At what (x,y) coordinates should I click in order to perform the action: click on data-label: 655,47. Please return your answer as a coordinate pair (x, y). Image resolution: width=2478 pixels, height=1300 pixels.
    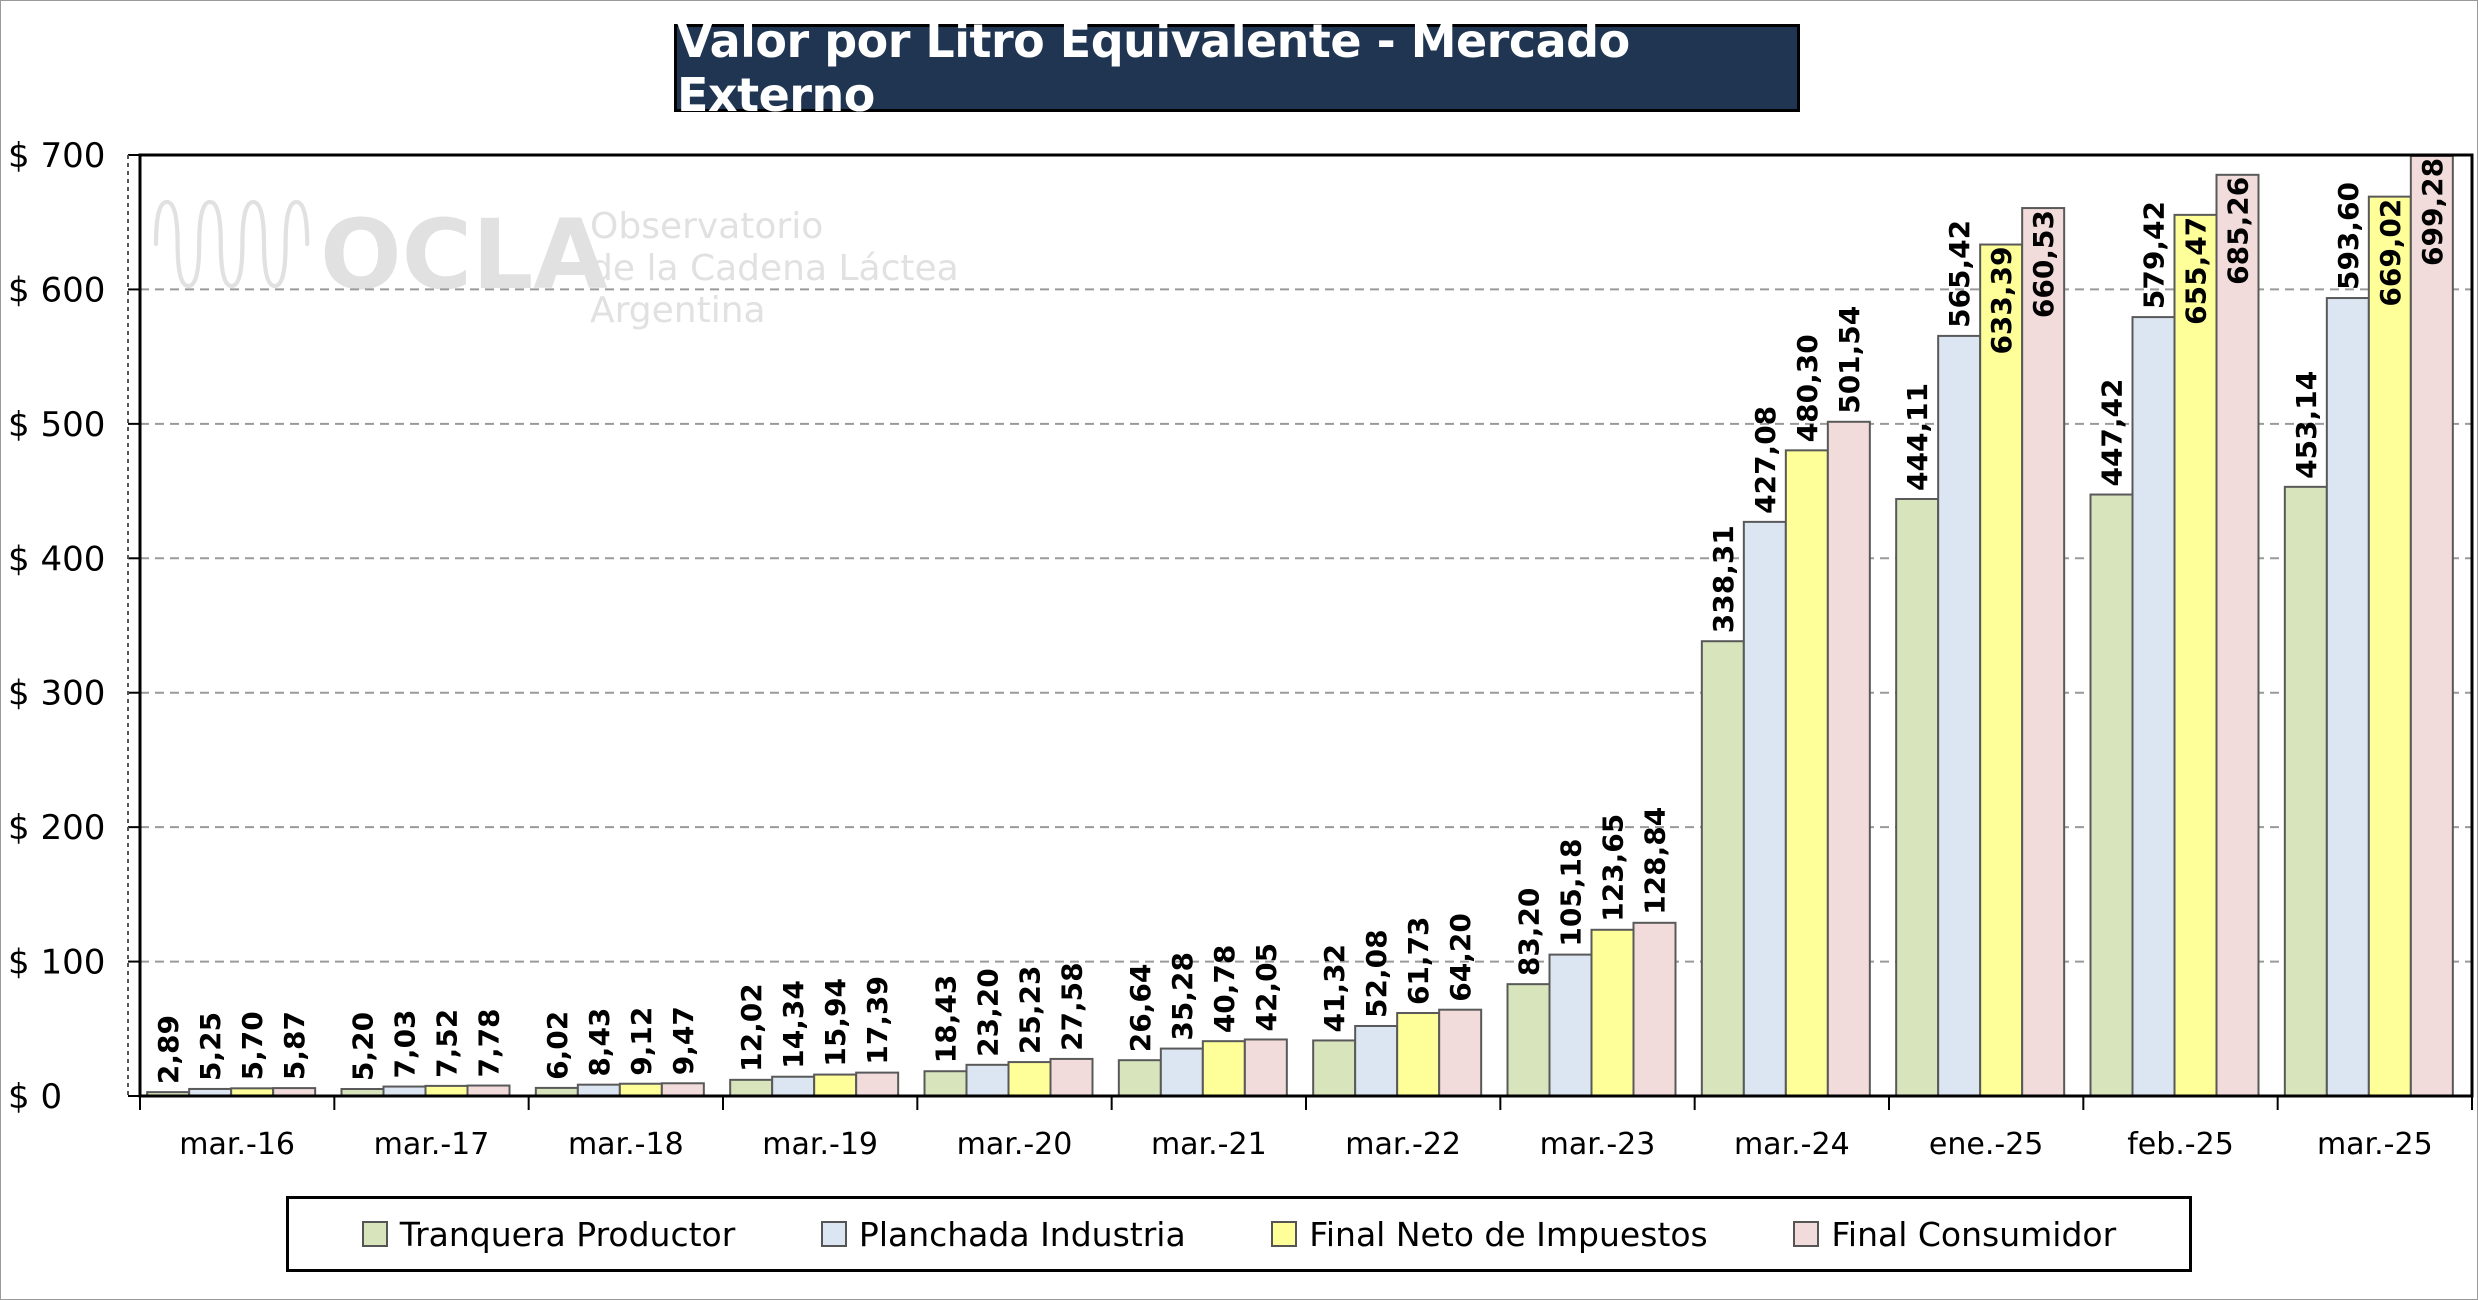
    Looking at the image, I should click on (2196, 271).